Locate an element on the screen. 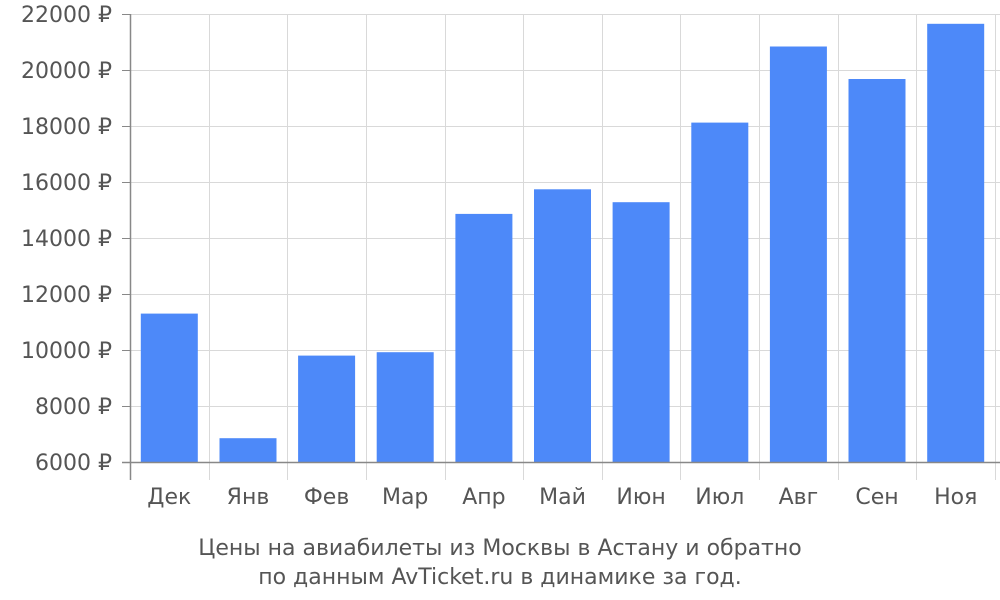  y-tick-label: 20000 ₽ is located at coordinates (66, 71).